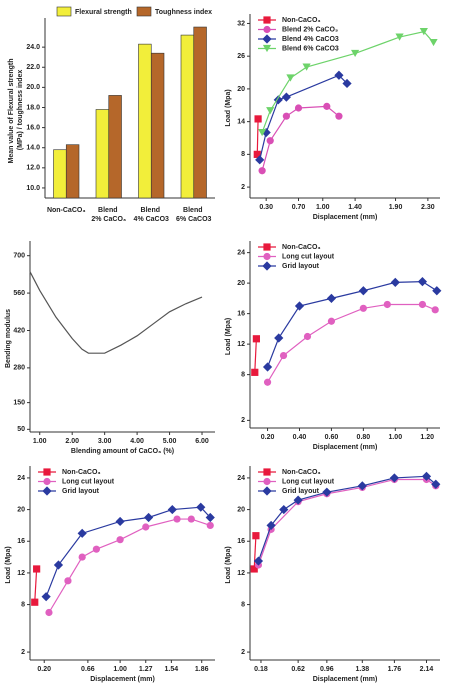  I want to click on x-axis-label: Blending amount of CaCO₃ (%), so click(122, 451).